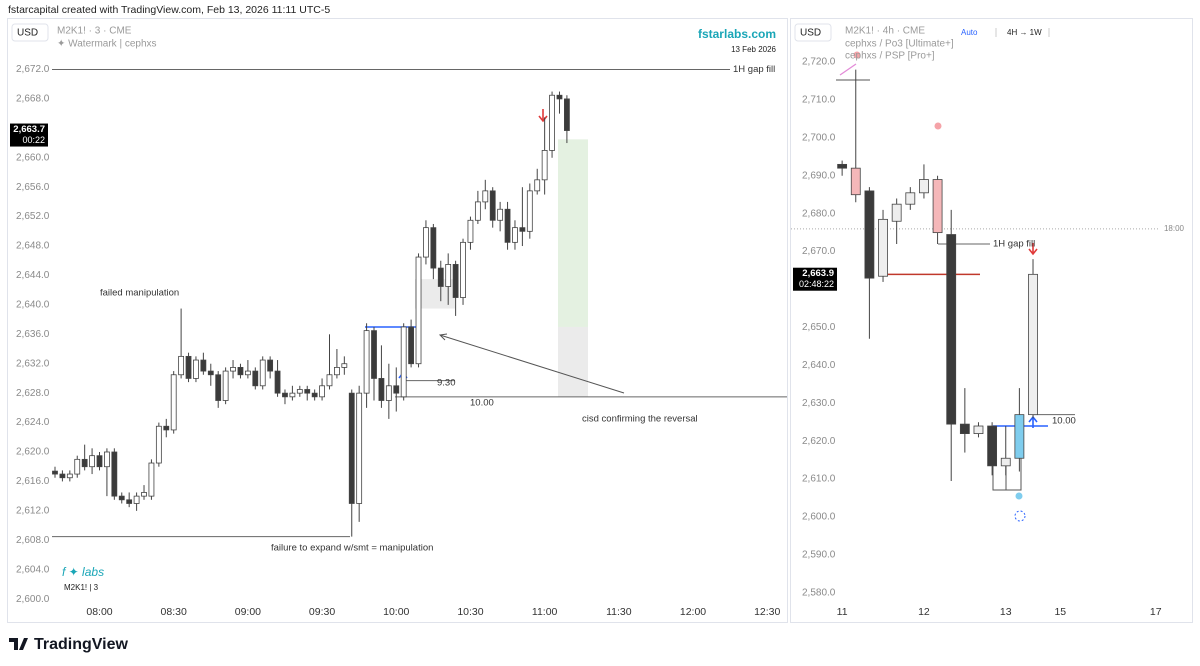 Image resolution: width=1200 pixels, height=666 pixels. Describe the element at coordinates (1156, 612) in the screenshot. I see `x-tick-label: 17` at that location.